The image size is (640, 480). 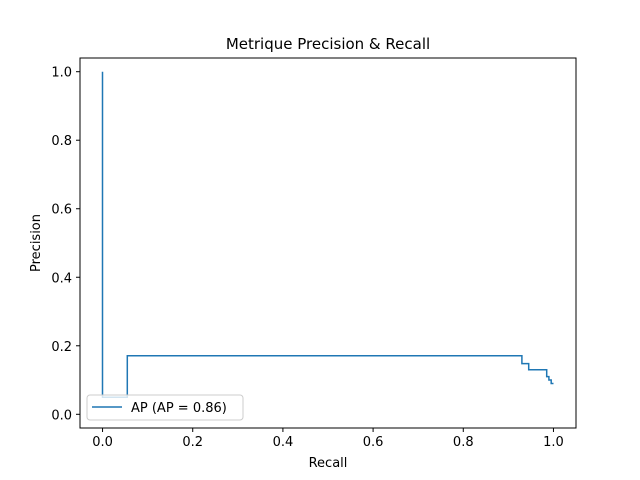 What do you see at coordinates (463, 442) in the screenshot?
I see `x-tick-label: 0.8` at bounding box center [463, 442].